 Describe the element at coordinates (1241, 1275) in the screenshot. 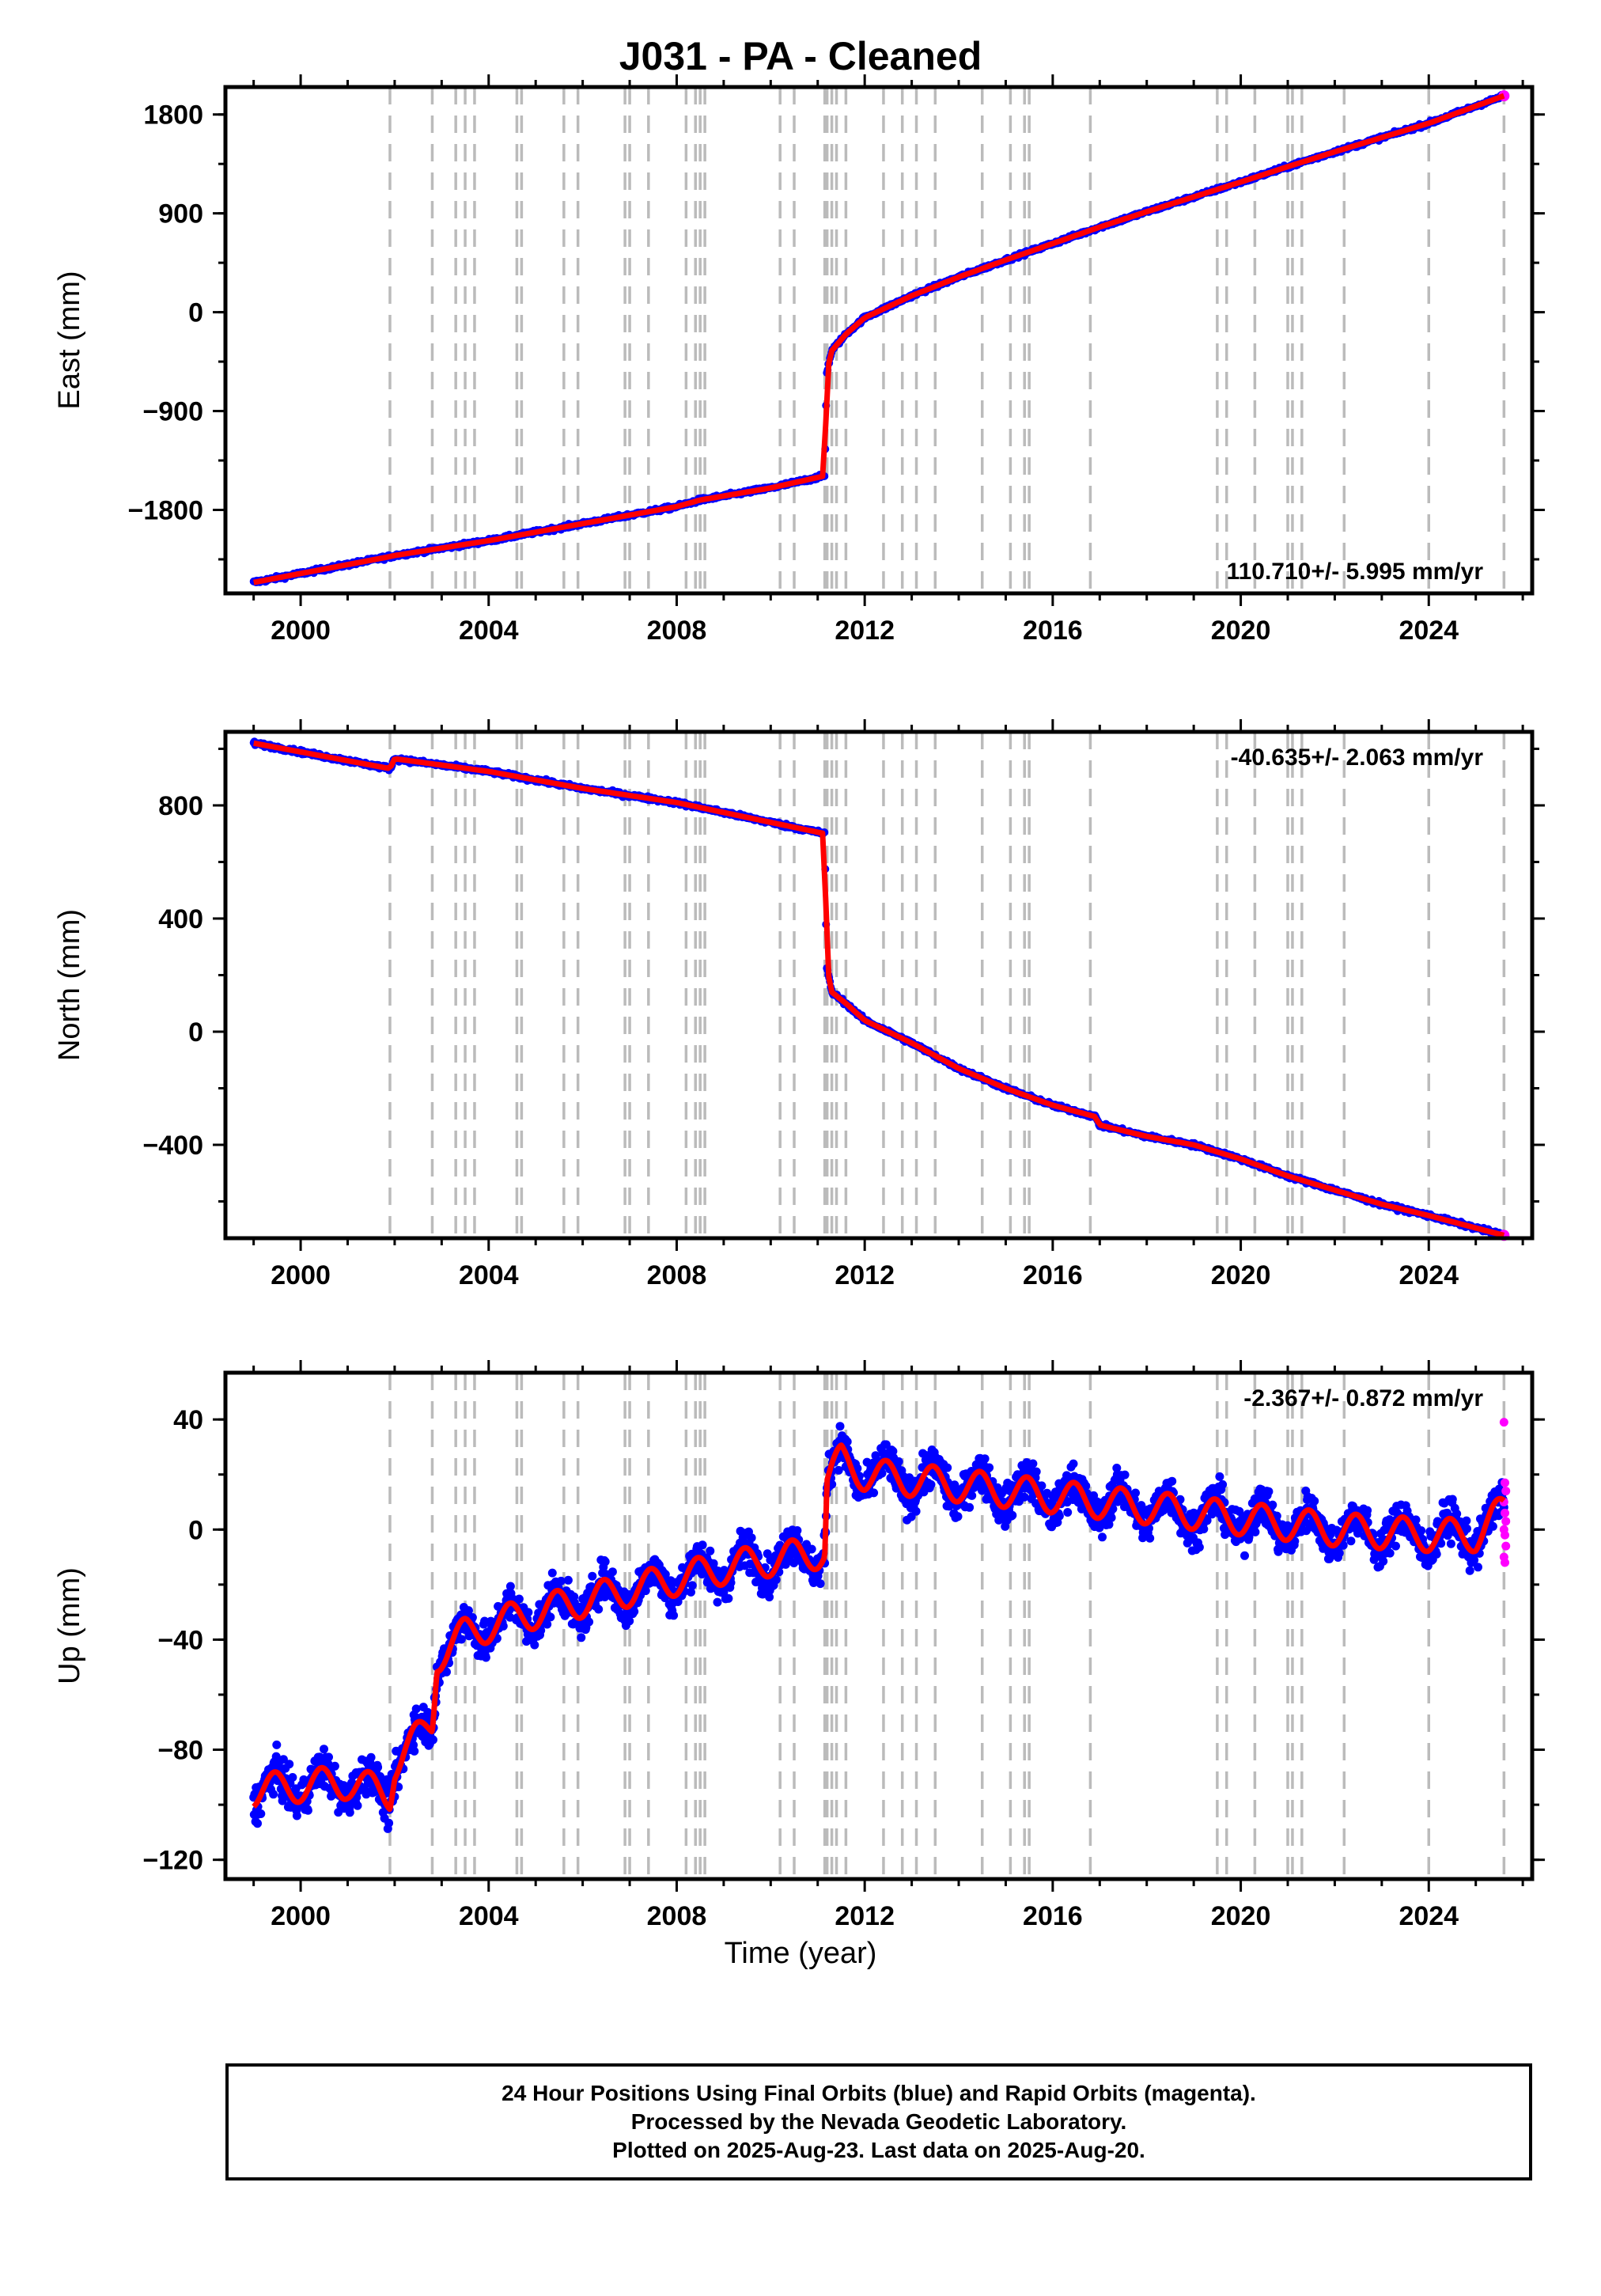

I see `x-tick-label: 2020` at that location.